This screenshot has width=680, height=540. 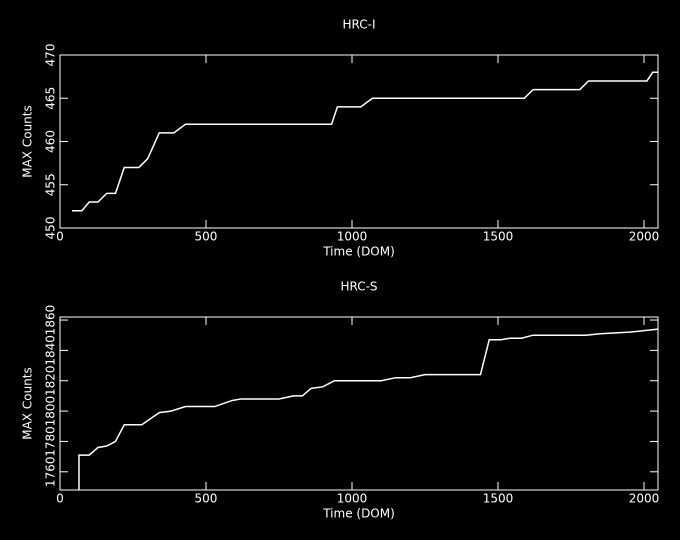 I want to click on y-tick-label: 1780, so click(x=51, y=441).